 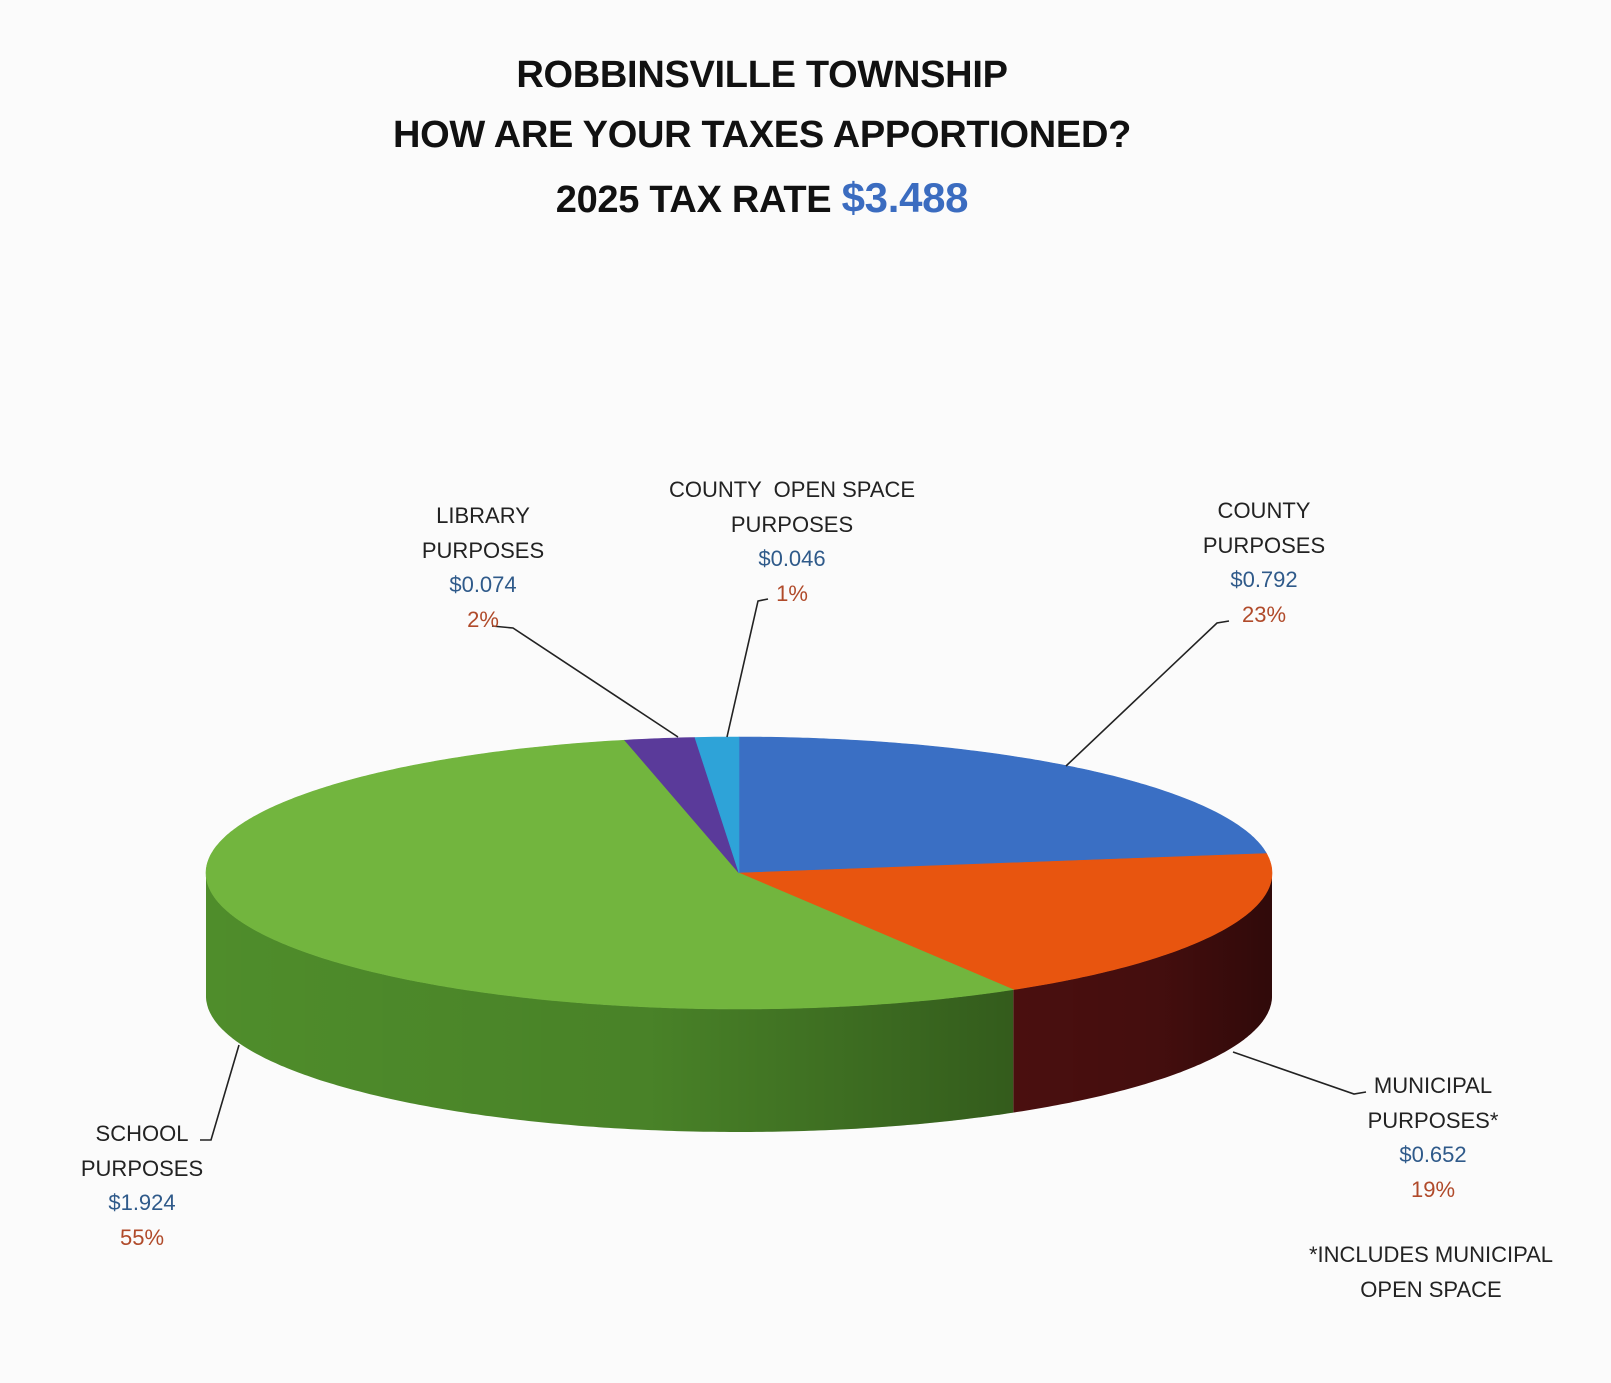 I want to click on pie-slice-library-purposes, so click(x=682, y=805).